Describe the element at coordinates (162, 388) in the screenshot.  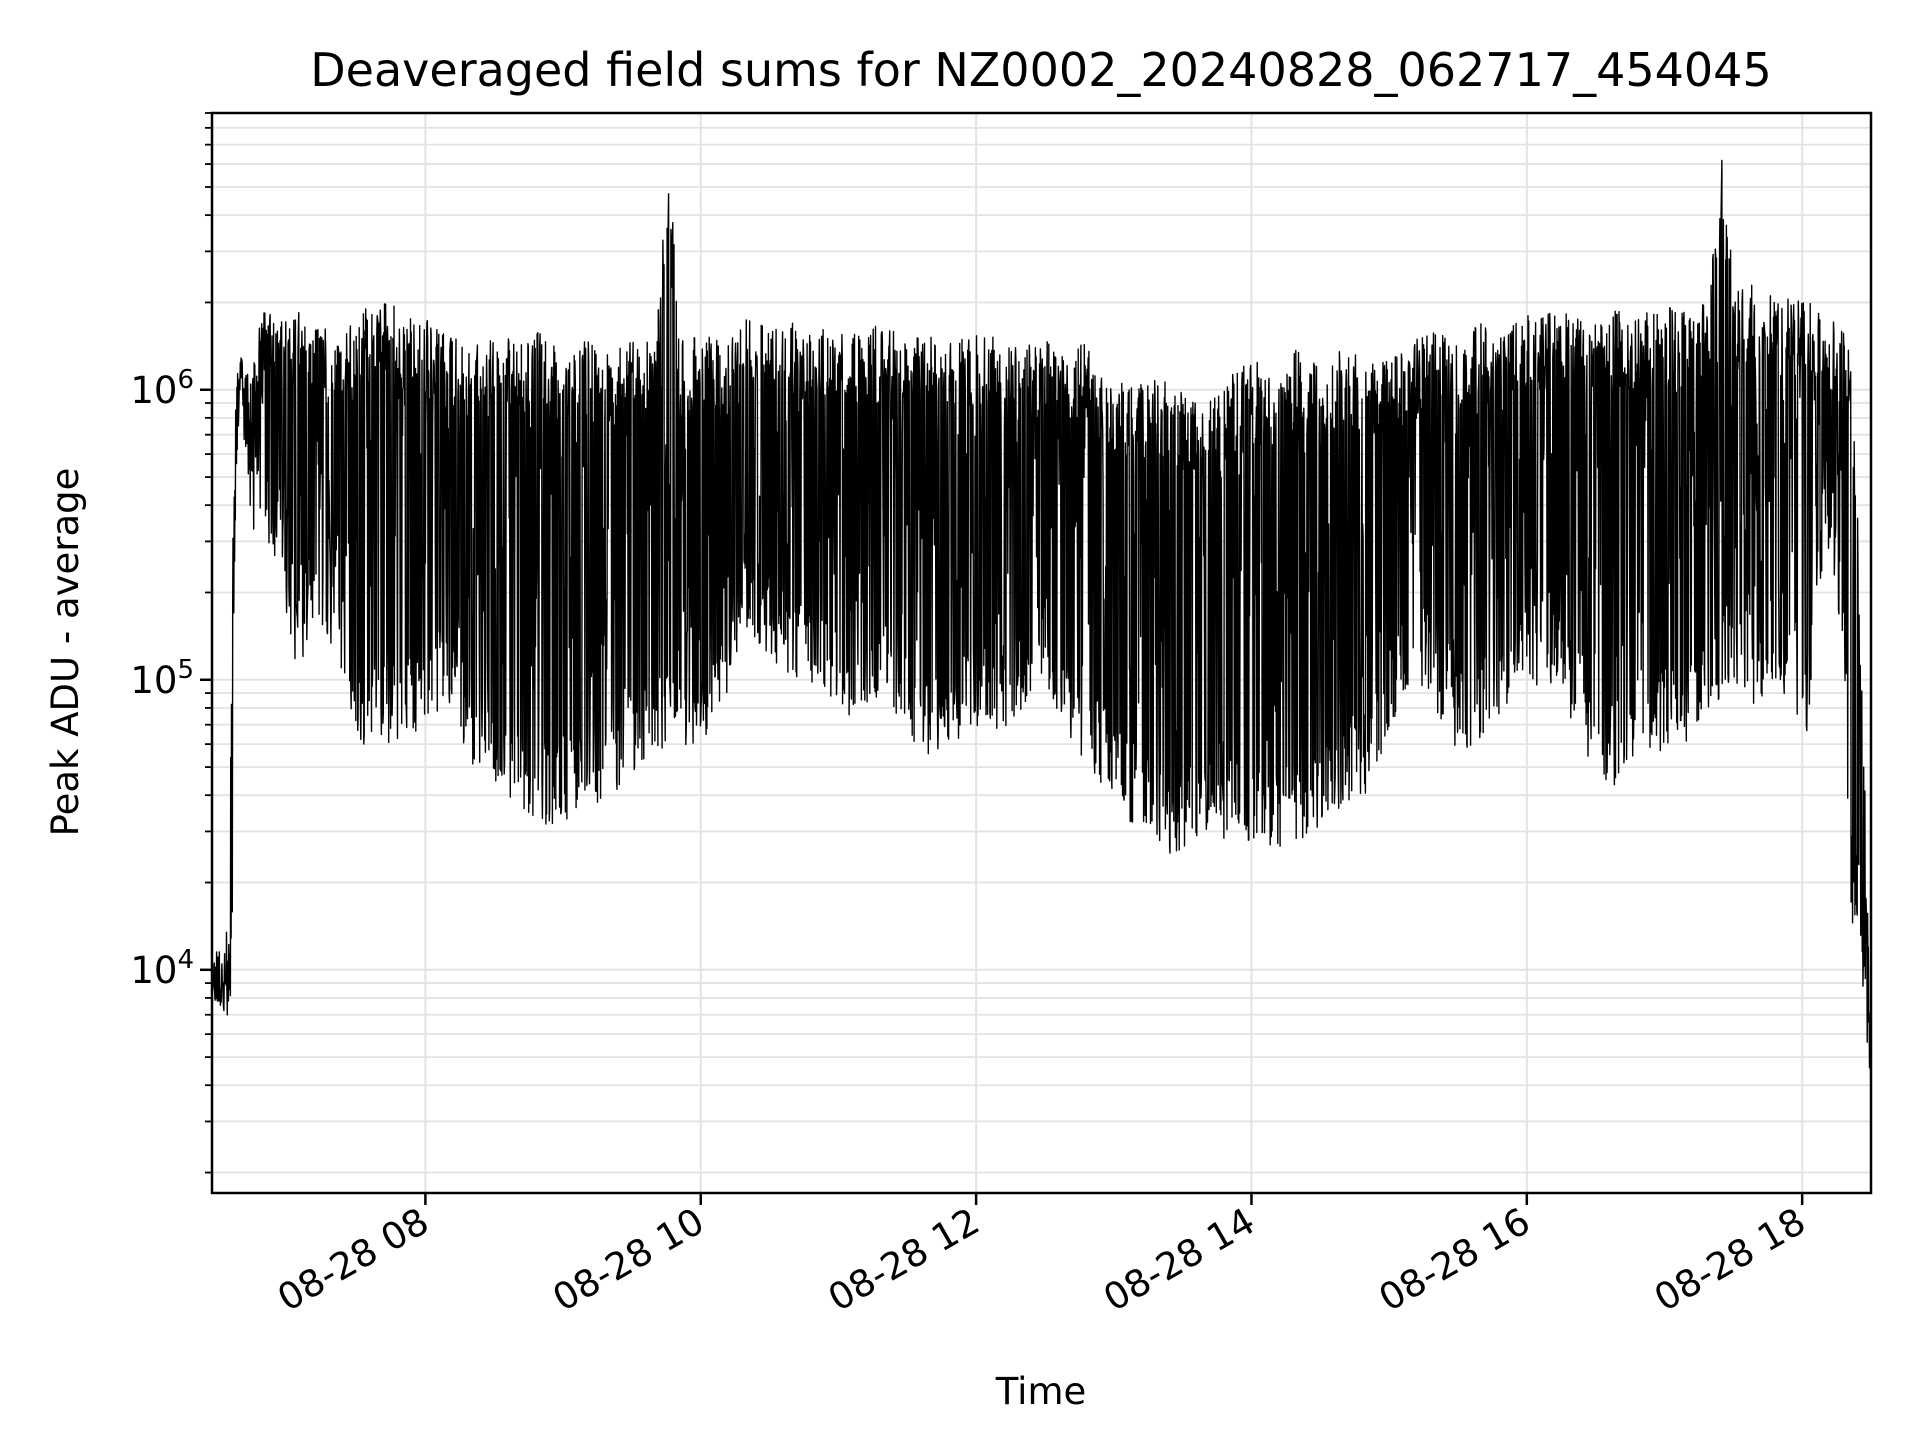
I see `y-tick-label: 106` at that location.